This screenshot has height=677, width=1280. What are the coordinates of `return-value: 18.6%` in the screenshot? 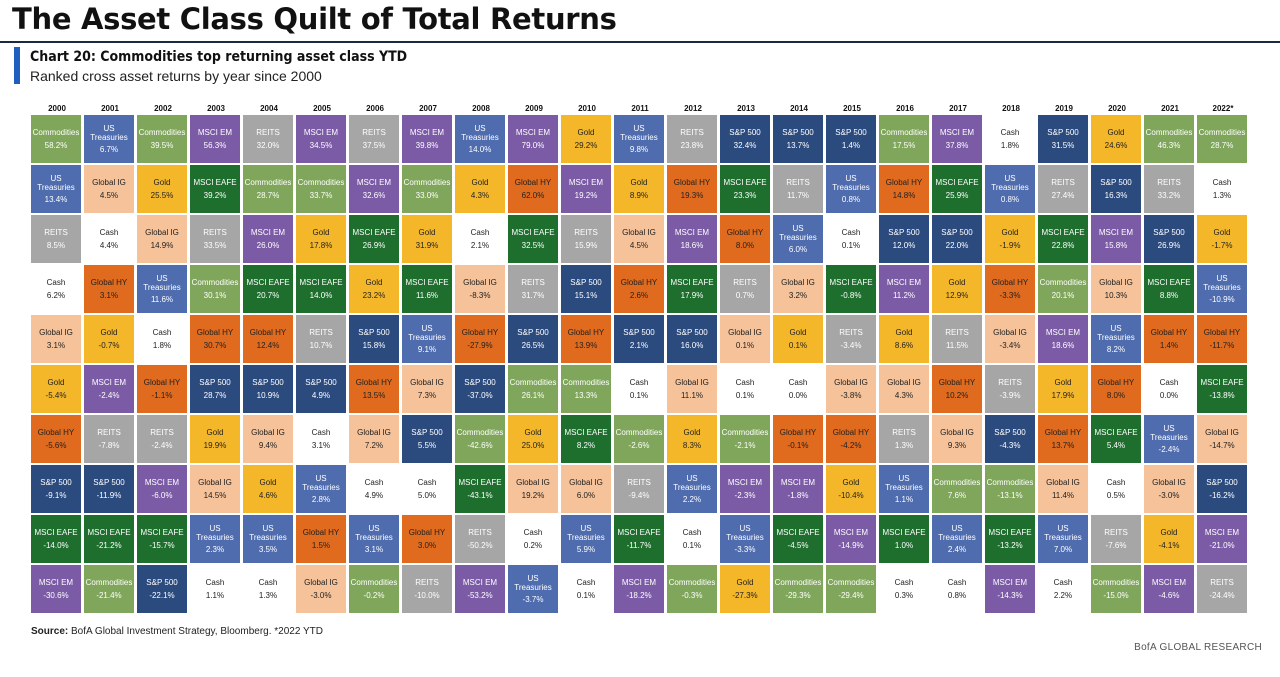 It's located at (692, 245).